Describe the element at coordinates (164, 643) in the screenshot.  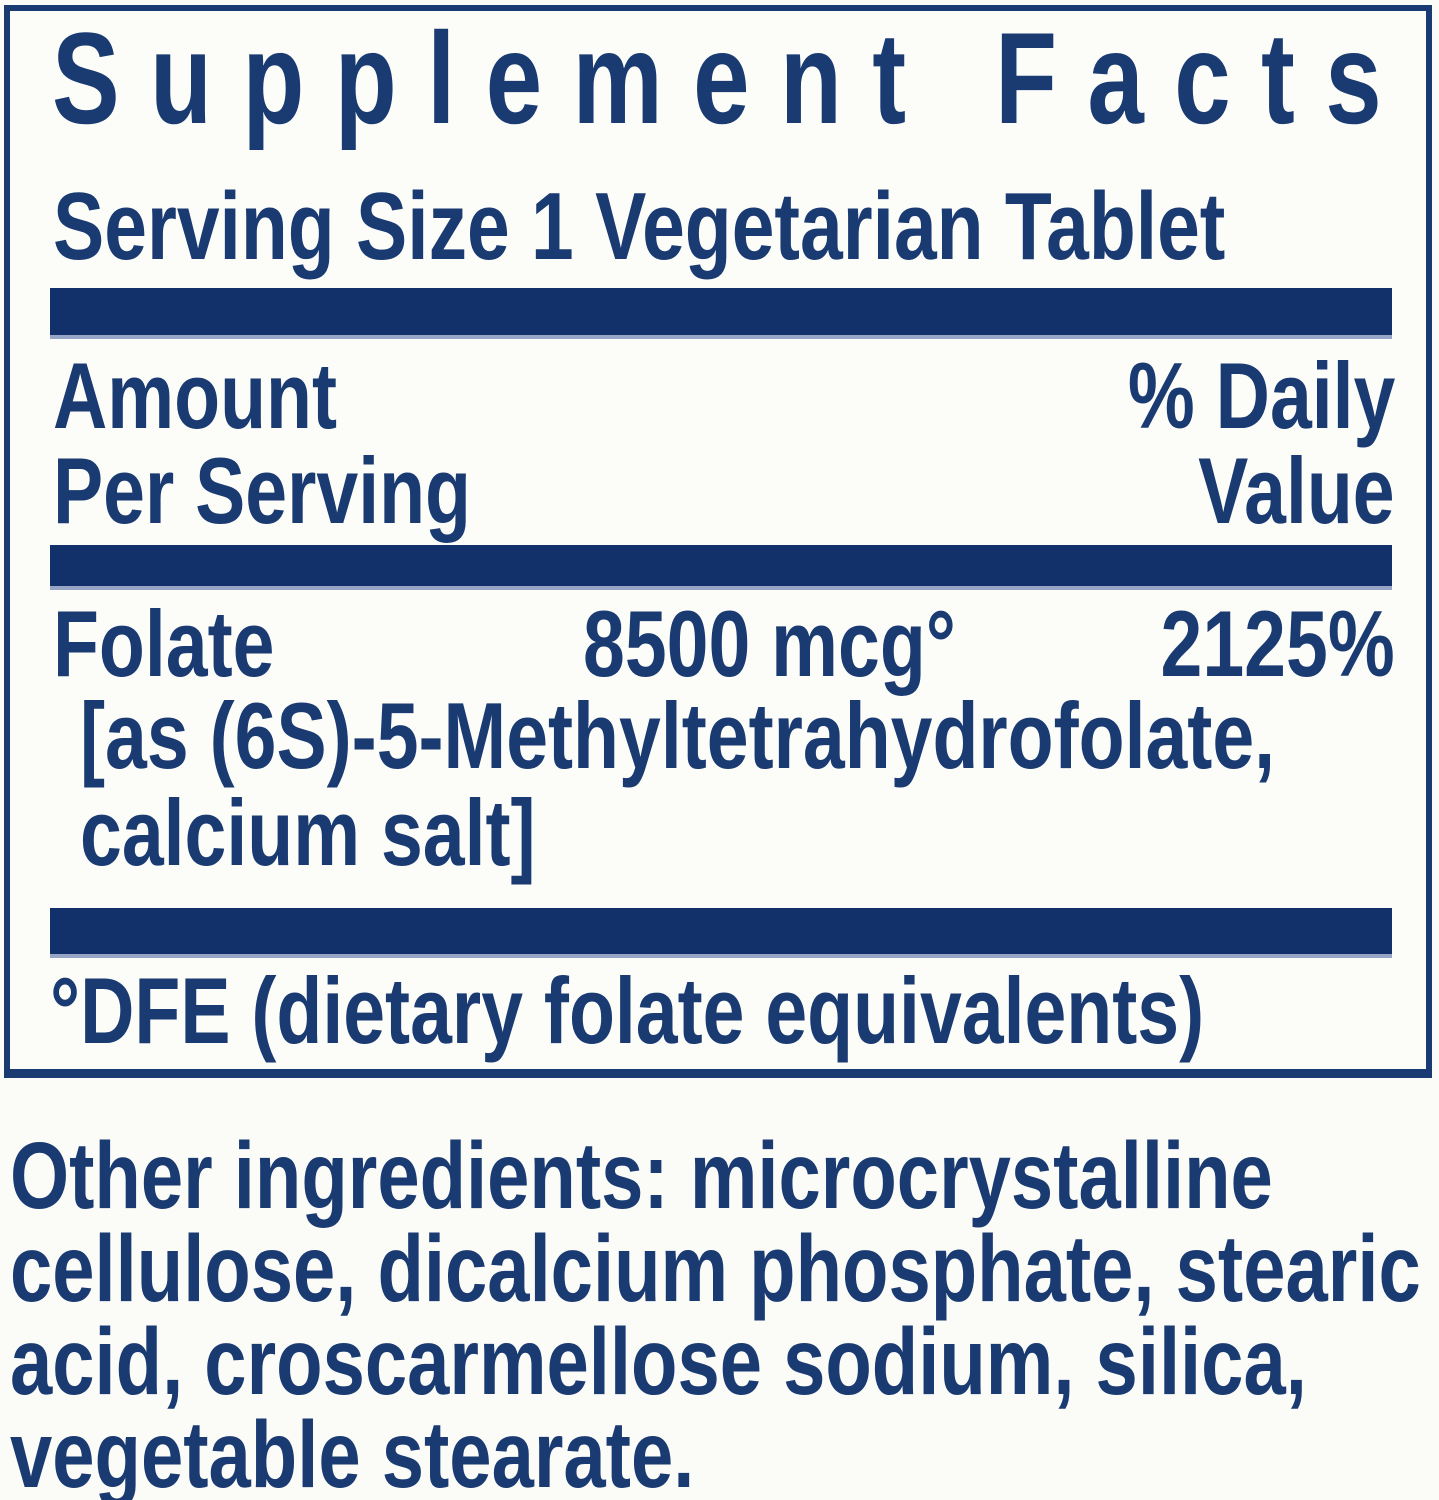
I see `nutrient-name-text: Folate` at that location.